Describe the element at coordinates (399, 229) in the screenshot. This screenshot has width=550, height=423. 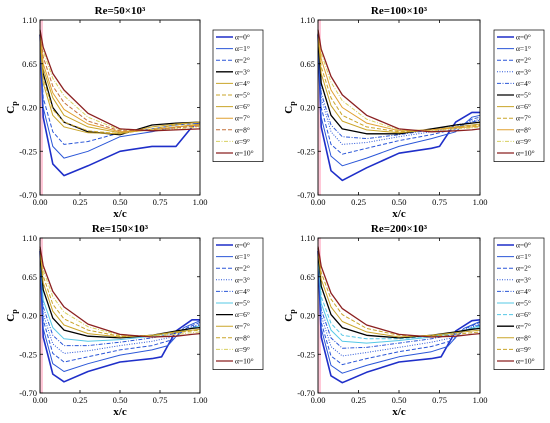
I see `chart-title: Re=200×10³` at that location.